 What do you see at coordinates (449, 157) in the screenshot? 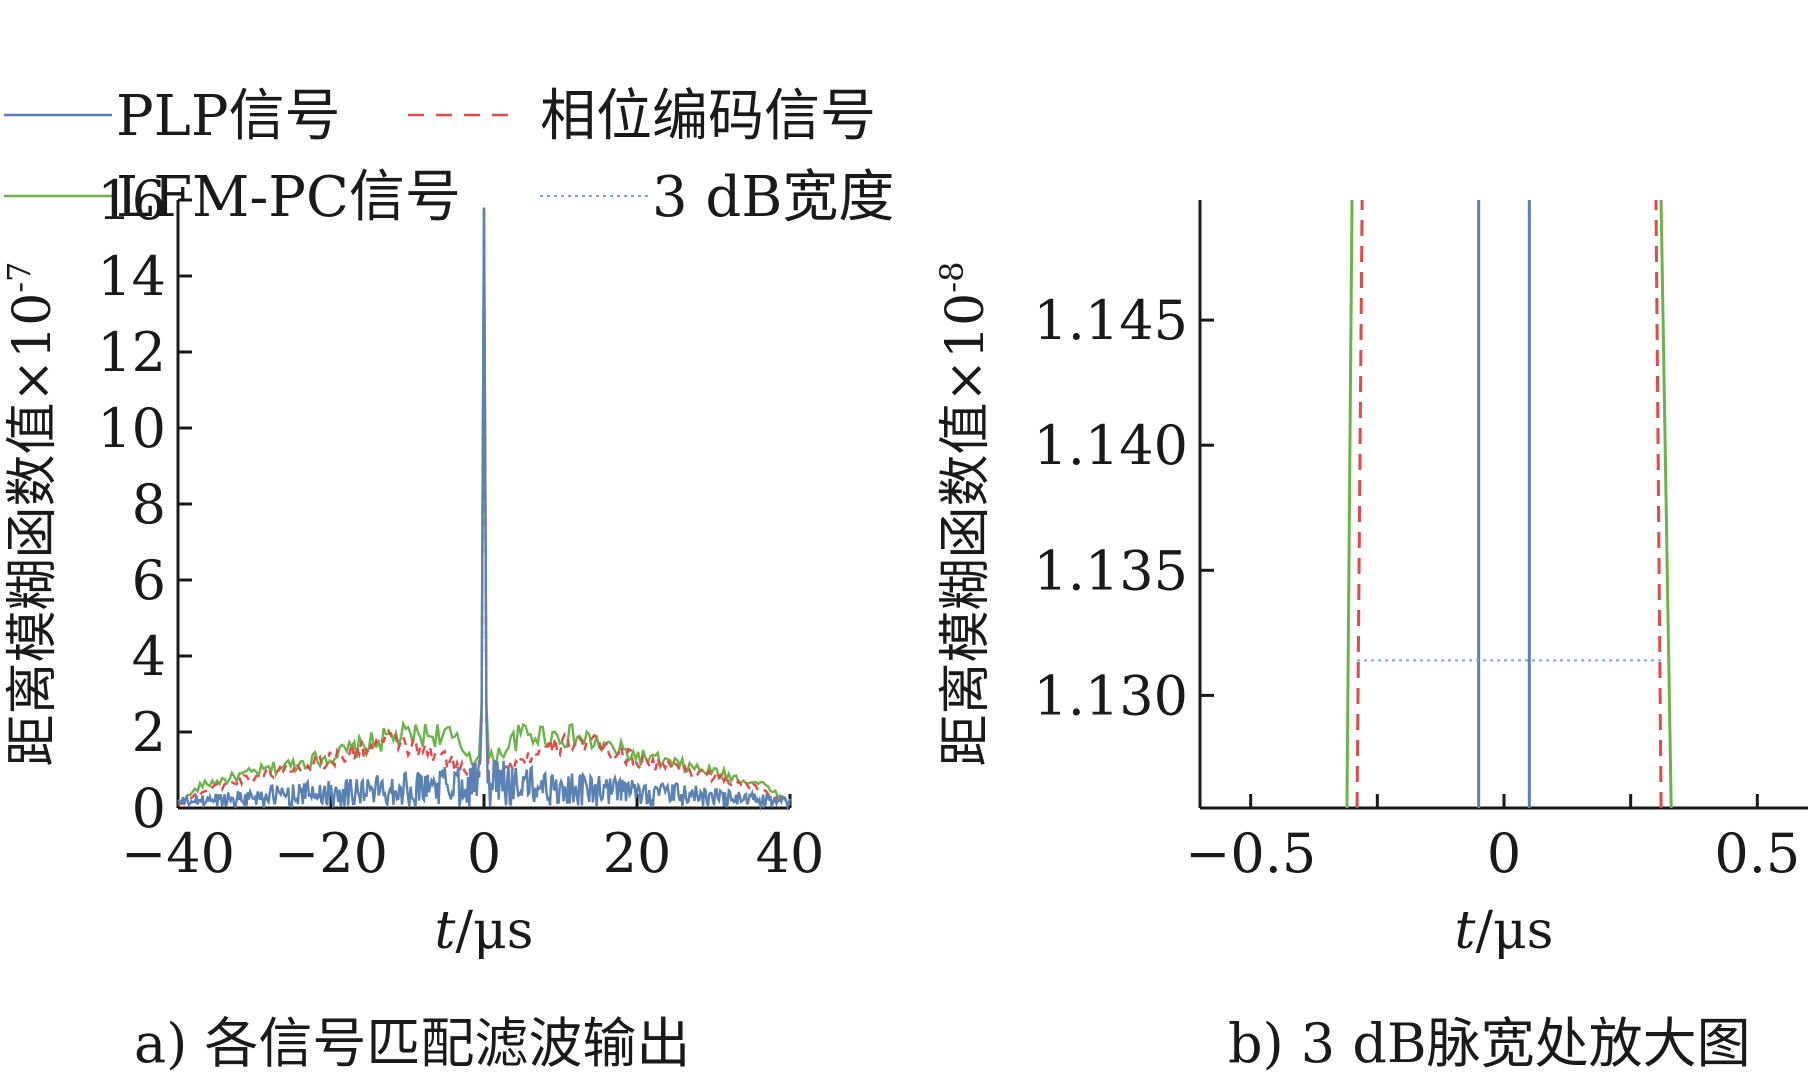
I see `legend: PLP信号 相位编码信号 LFM-PC信号 3 dB宽度` at bounding box center [449, 157].